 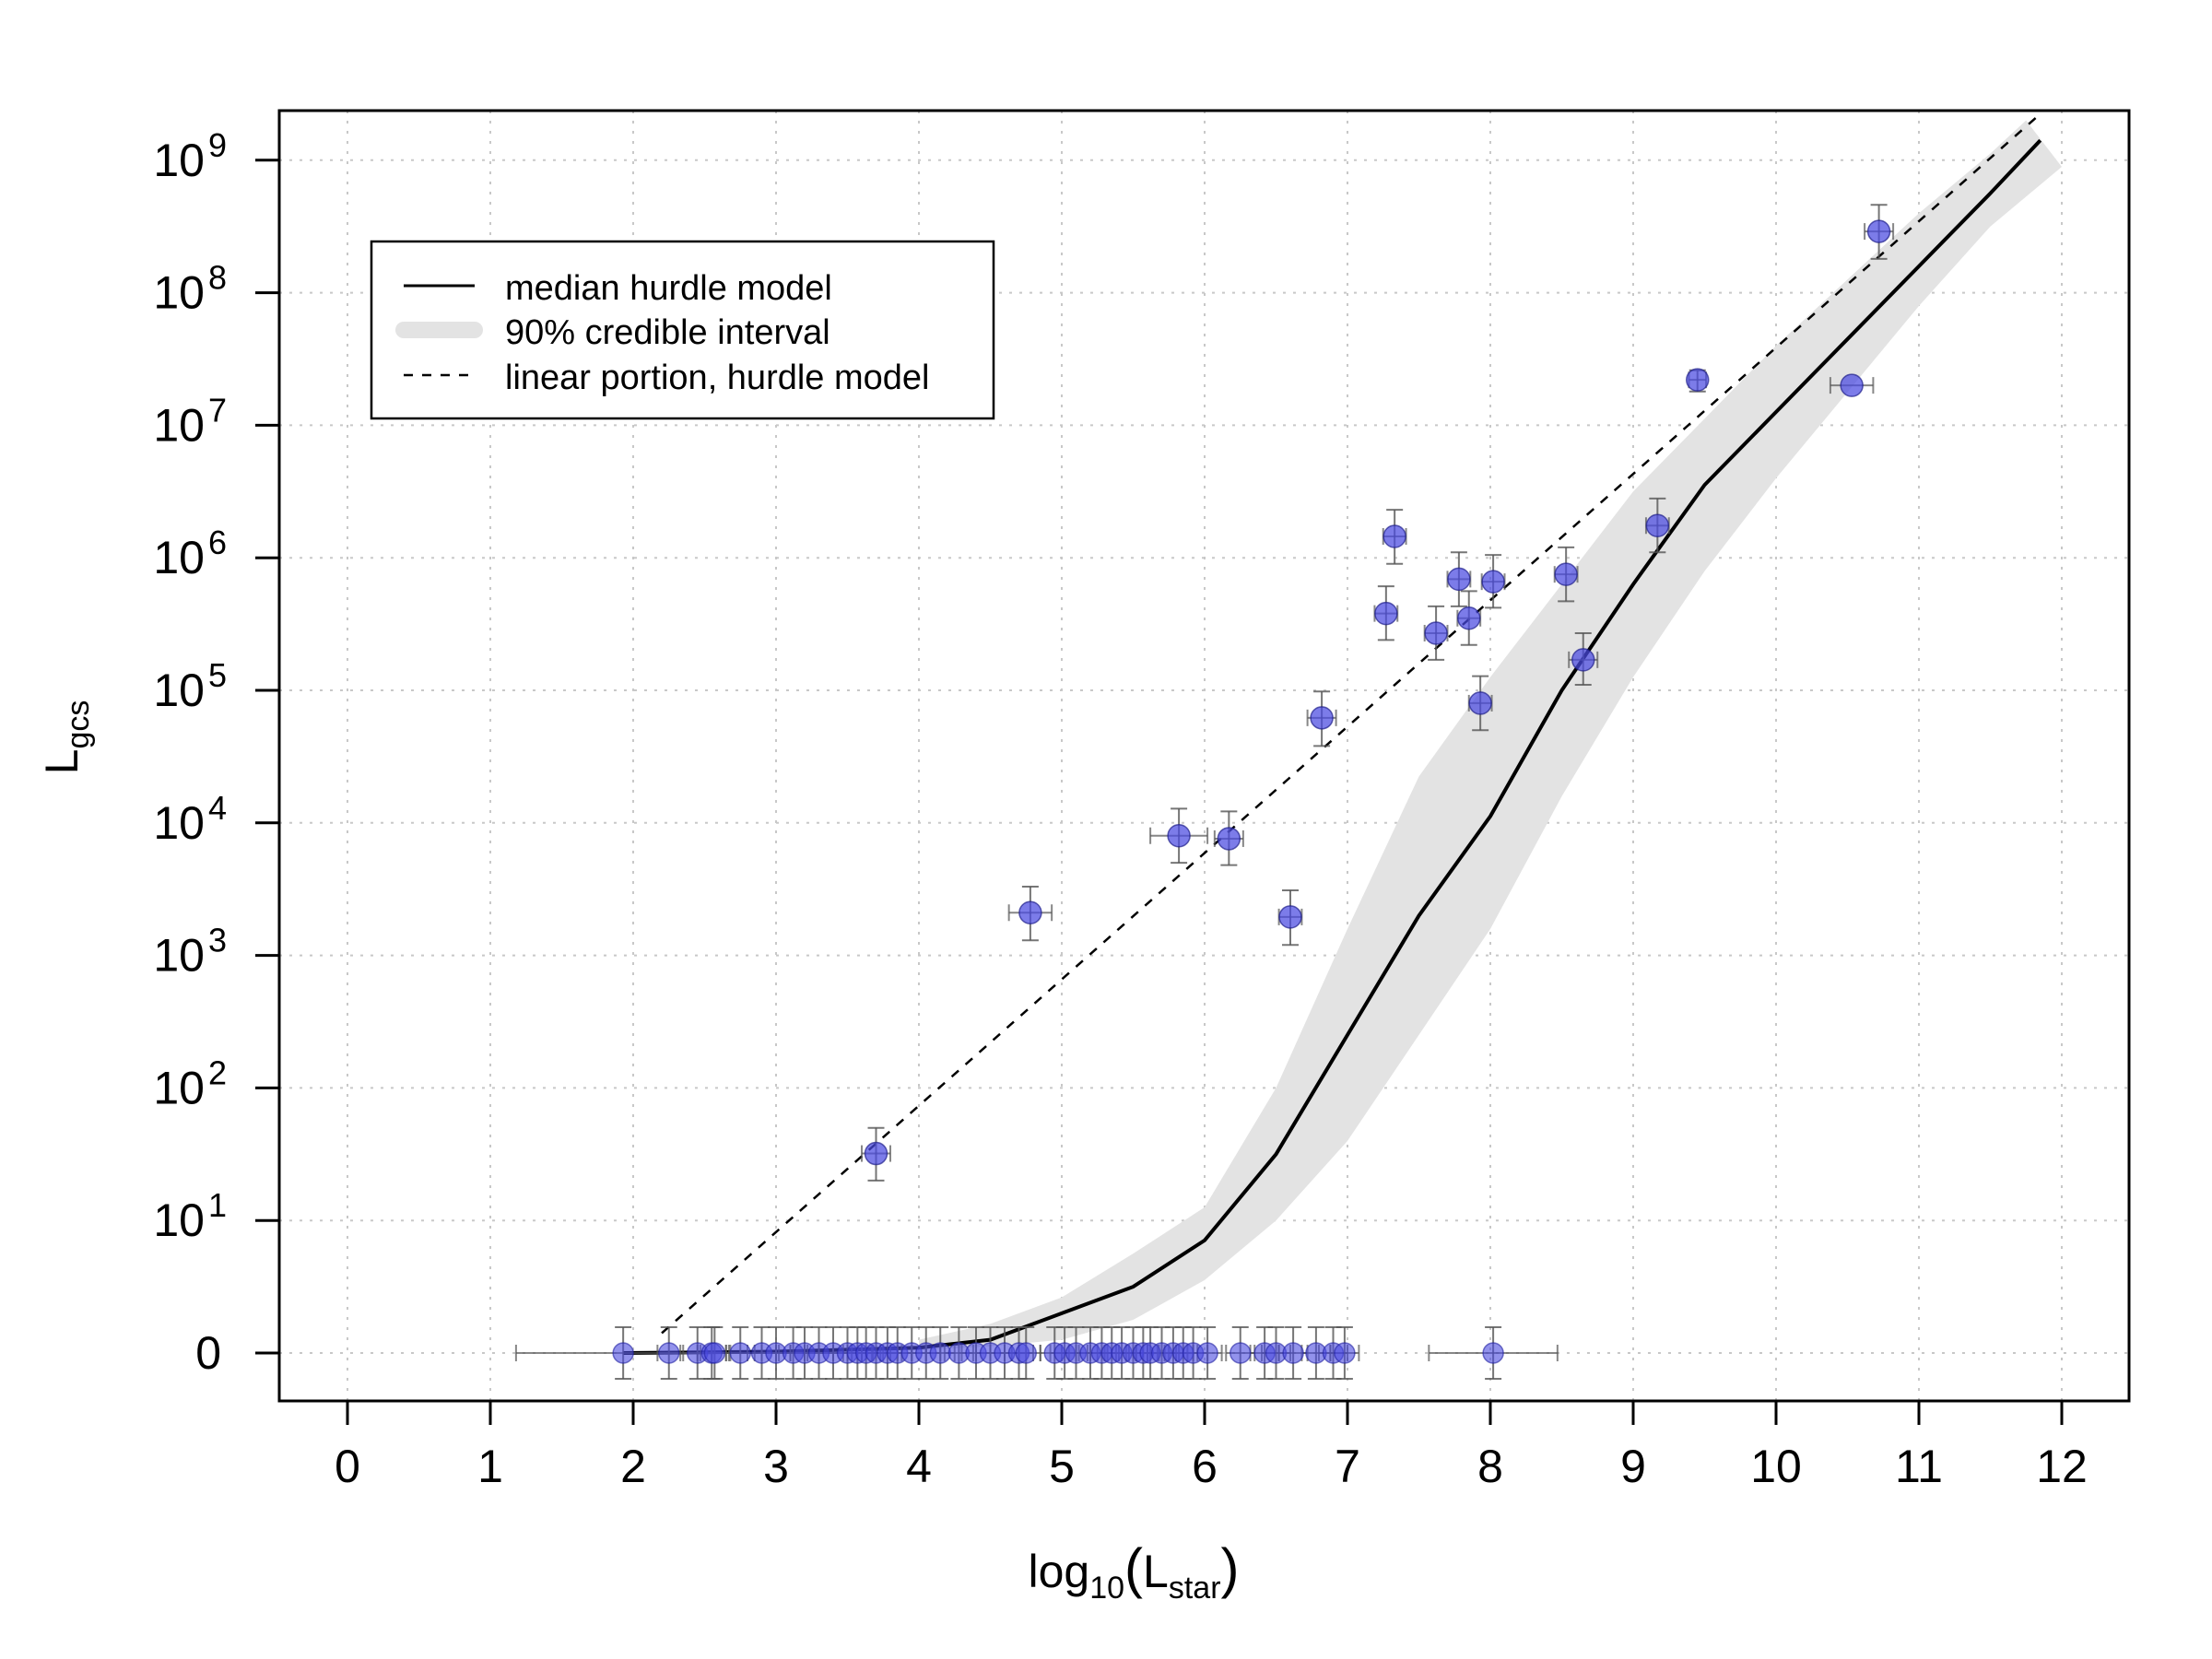 What do you see at coordinates (1919, 1466) in the screenshot?
I see `x-tick-label: 11` at bounding box center [1919, 1466].